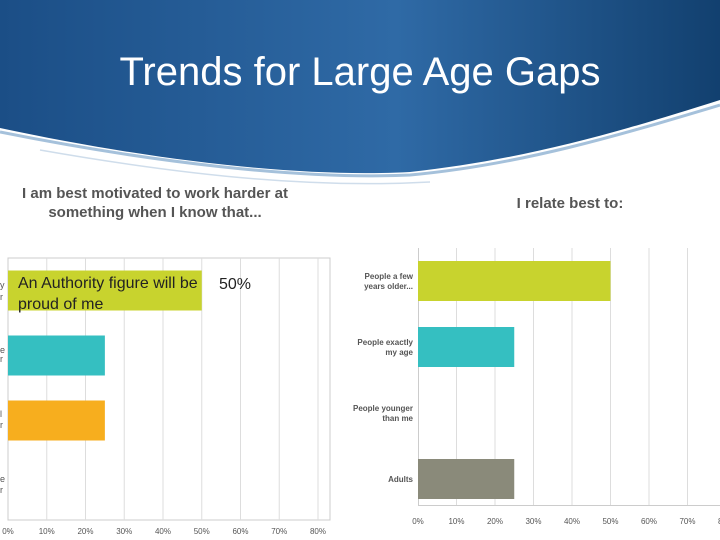  I want to click on slide-title: Trends for Large Age Gaps, so click(360, 72).